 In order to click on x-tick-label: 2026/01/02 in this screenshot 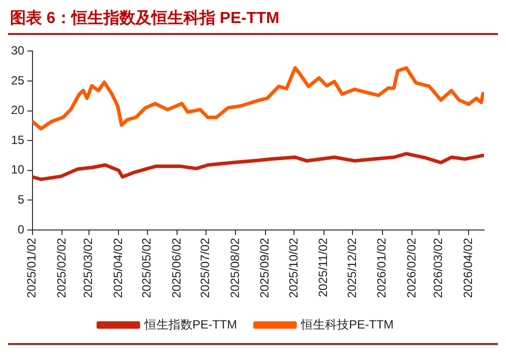, I will do `click(381, 268)`.